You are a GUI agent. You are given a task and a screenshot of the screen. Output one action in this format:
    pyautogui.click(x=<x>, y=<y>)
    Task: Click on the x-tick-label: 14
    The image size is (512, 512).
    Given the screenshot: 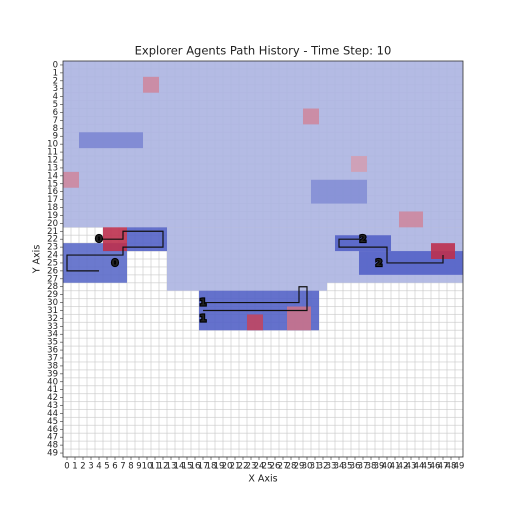 What is the action you would take?
    pyautogui.click(x=179, y=467)
    